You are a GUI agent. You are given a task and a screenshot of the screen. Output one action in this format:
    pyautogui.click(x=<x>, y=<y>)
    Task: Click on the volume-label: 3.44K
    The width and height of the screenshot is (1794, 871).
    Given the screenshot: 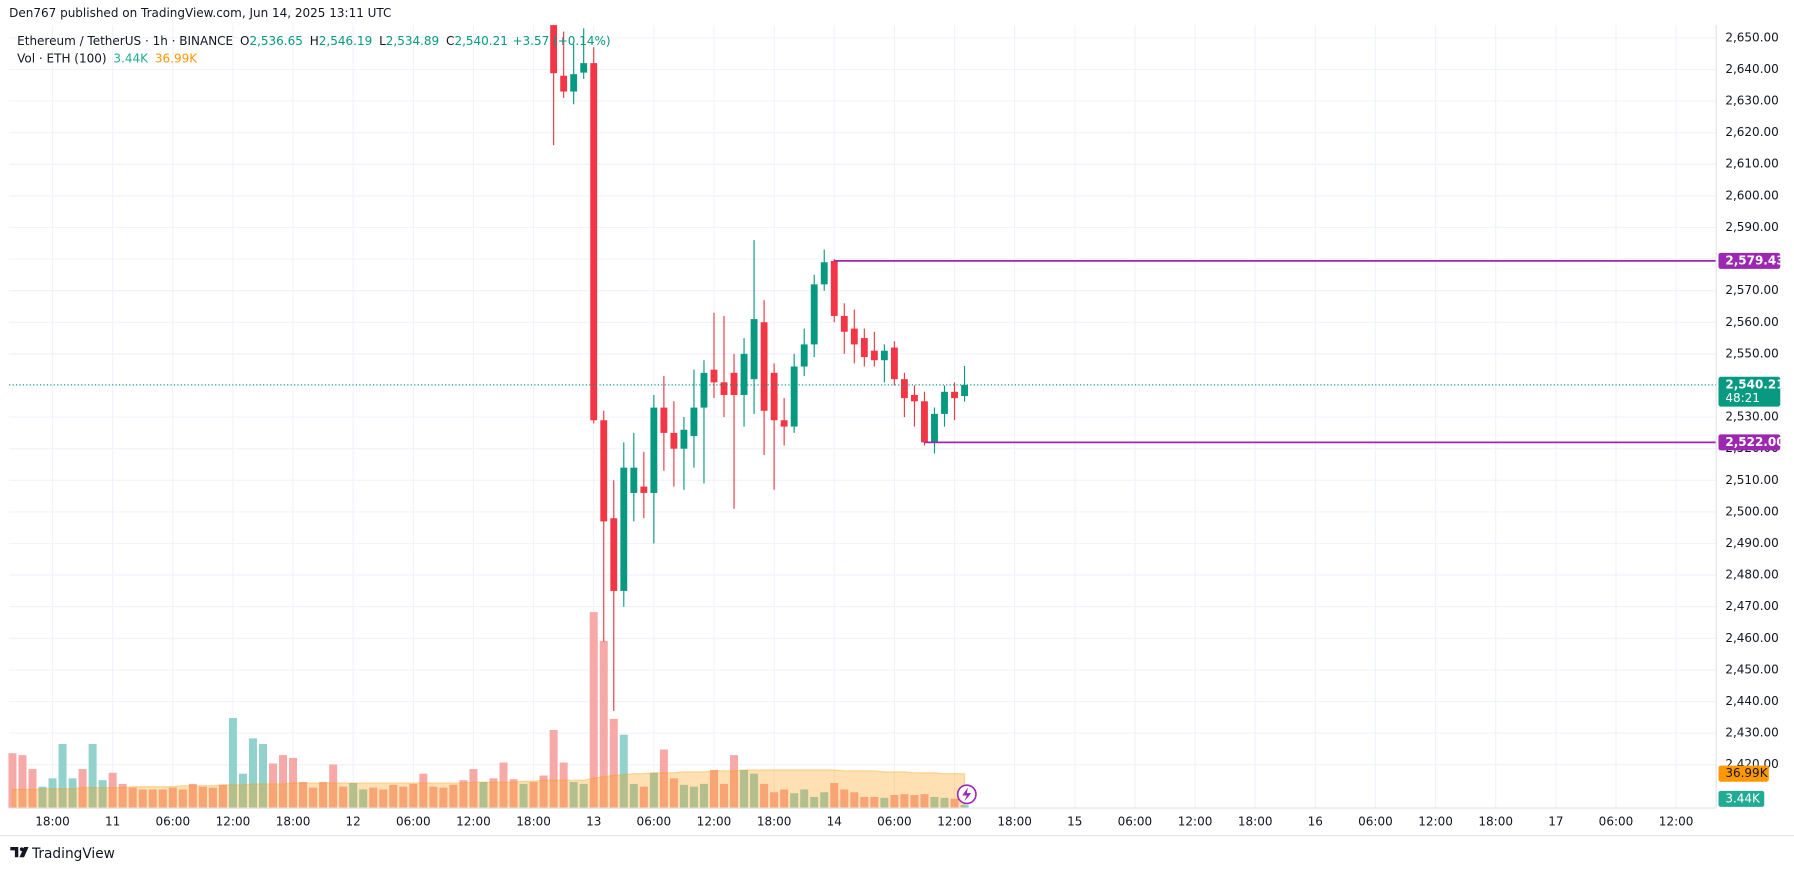 What is the action you would take?
    pyautogui.click(x=1743, y=798)
    